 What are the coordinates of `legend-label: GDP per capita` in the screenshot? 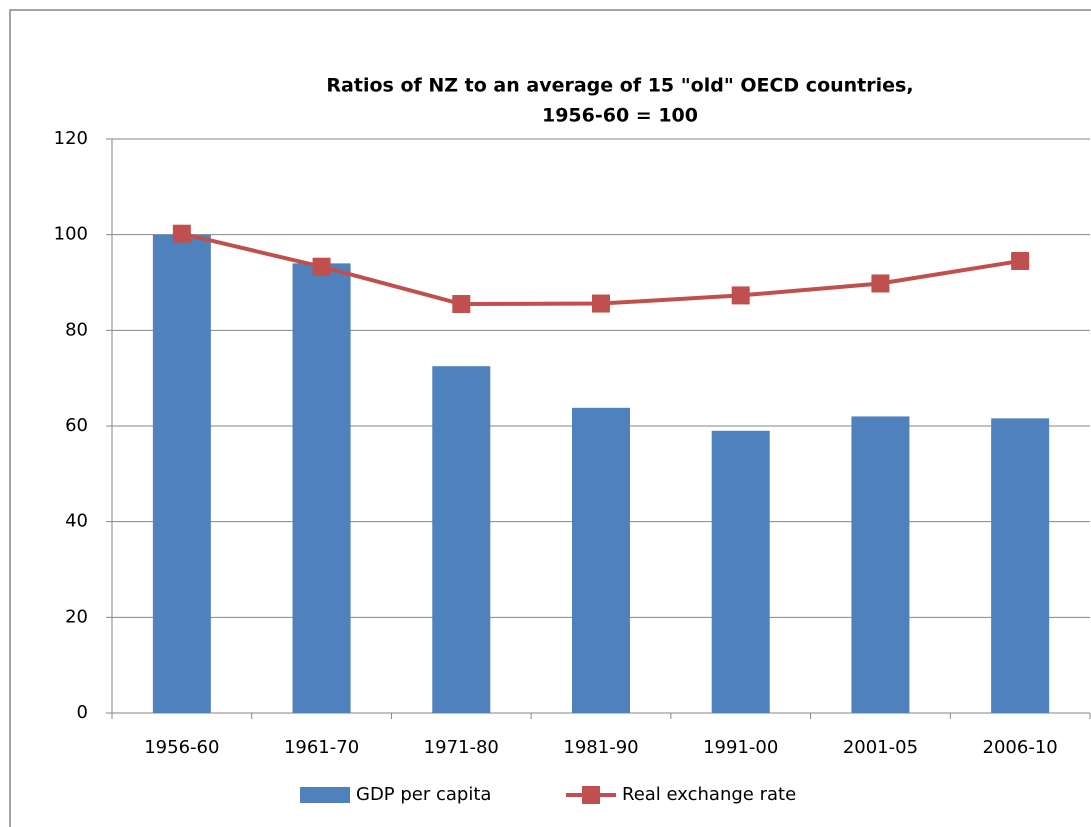 It's located at (423, 794).